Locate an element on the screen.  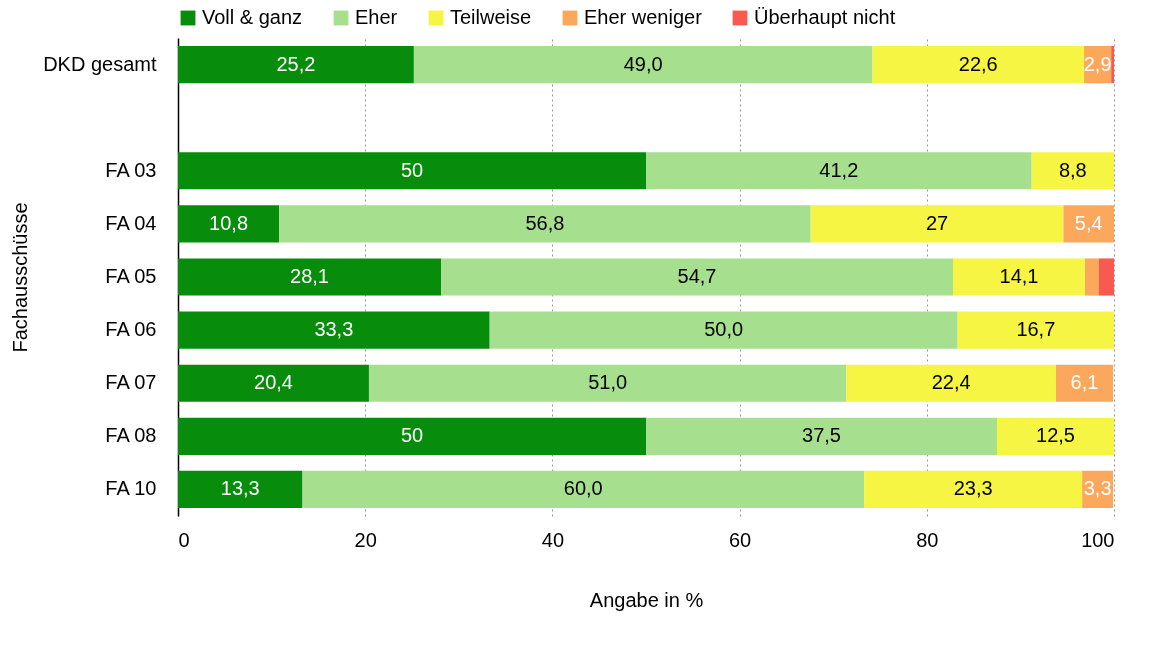
data-label: 33,3 is located at coordinates (334, 329).